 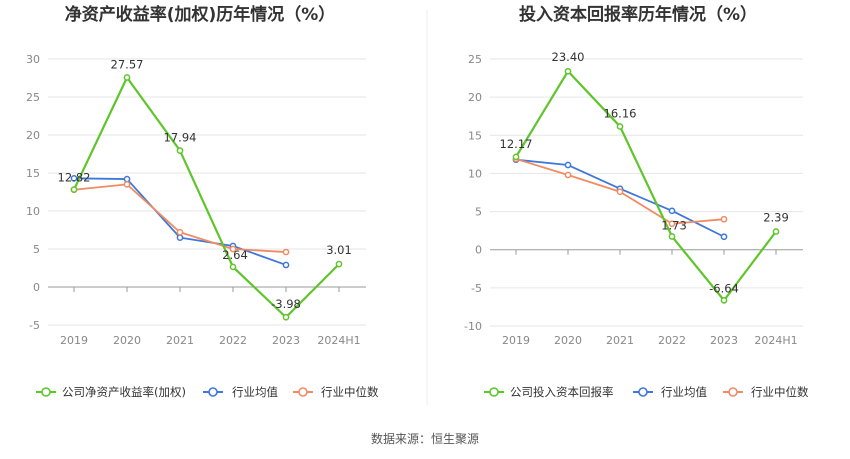 I want to click on data-label: 16.16, so click(x=620, y=113).